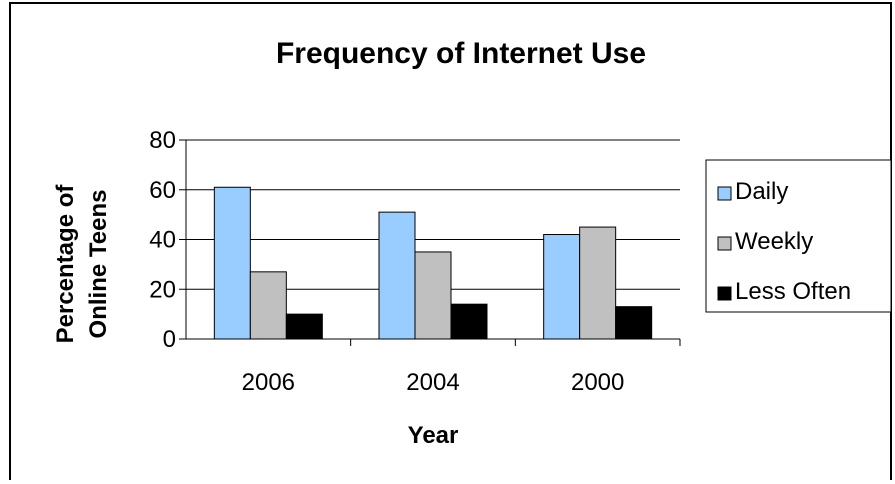 The height and width of the screenshot is (484, 895). Describe the element at coordinates (634, 323) in the screenshot. I see `bar-less-often-2000` at that location.